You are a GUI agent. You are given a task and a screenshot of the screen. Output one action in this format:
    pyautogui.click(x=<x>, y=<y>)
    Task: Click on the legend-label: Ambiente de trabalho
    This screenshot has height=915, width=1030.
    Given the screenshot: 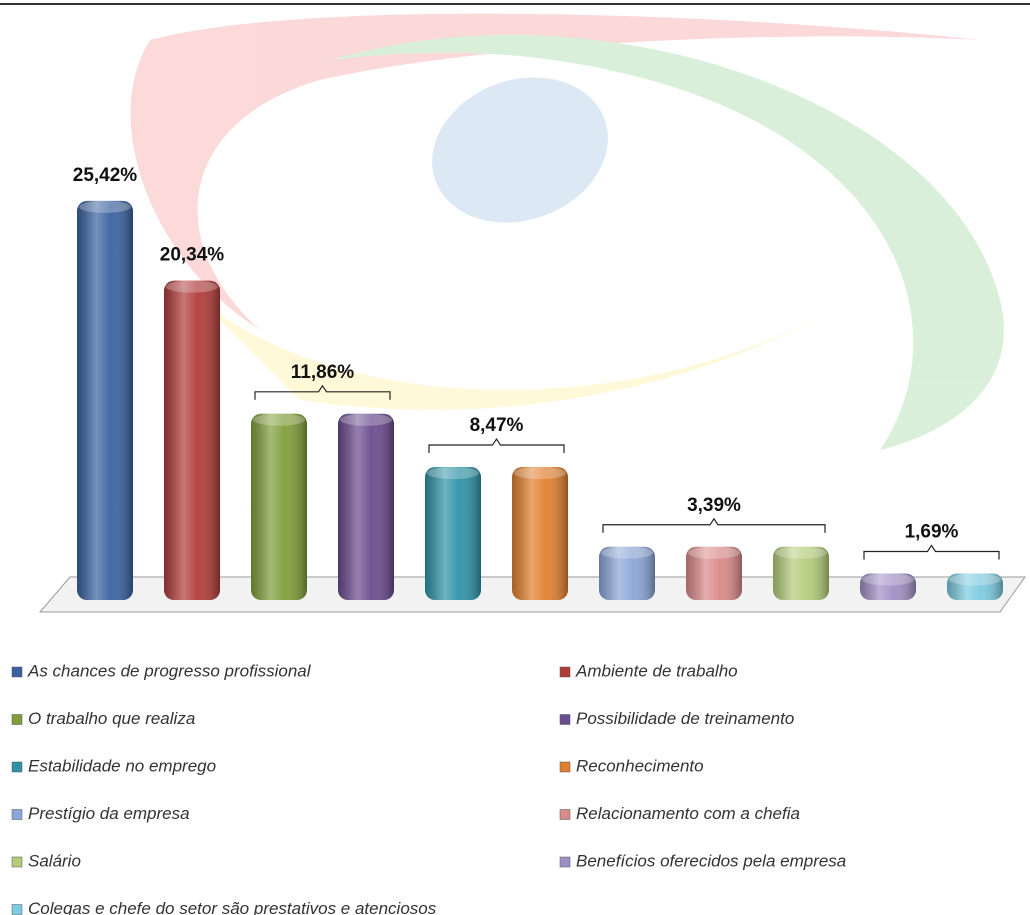 What is the action you would take?
    pyautogui.click(x=656, y=670)
    